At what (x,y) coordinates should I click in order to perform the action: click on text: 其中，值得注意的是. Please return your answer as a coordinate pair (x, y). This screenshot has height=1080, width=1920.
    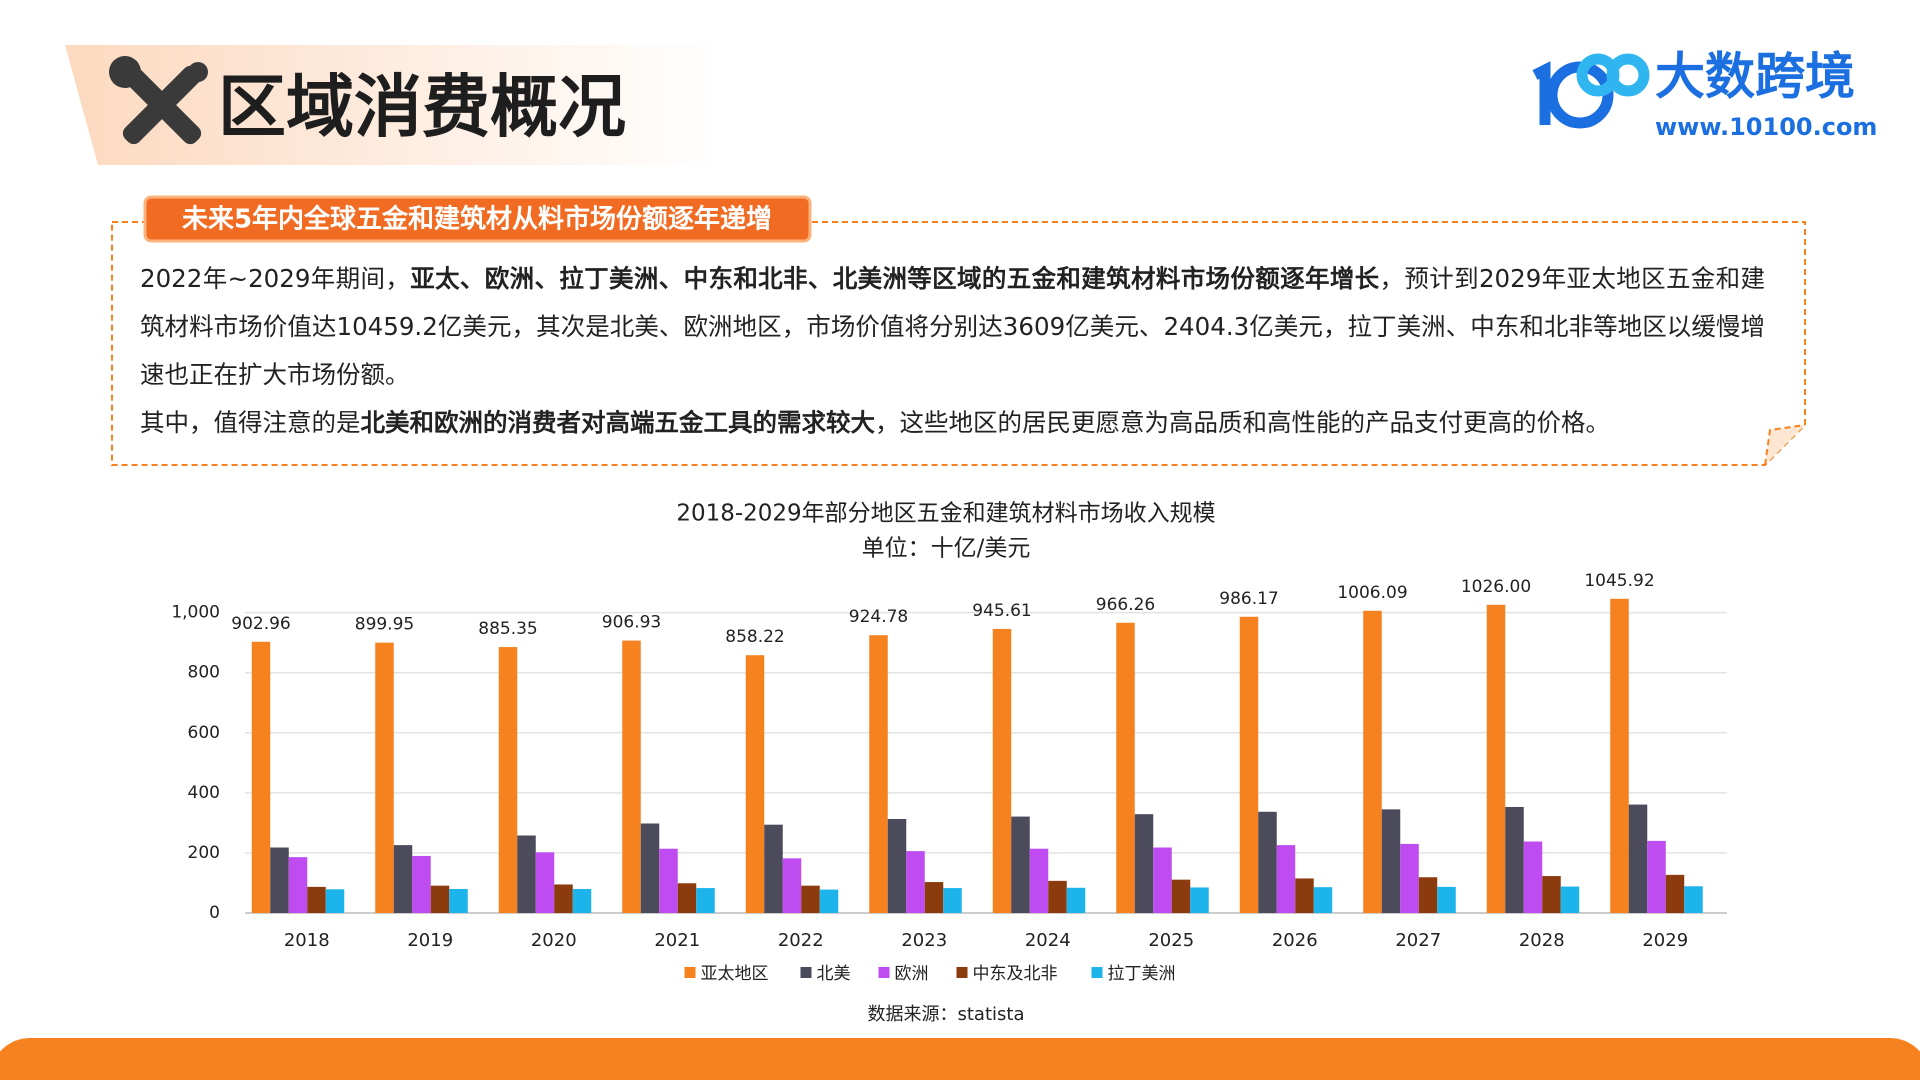
    Looking at the image, I should click on (250, 422).